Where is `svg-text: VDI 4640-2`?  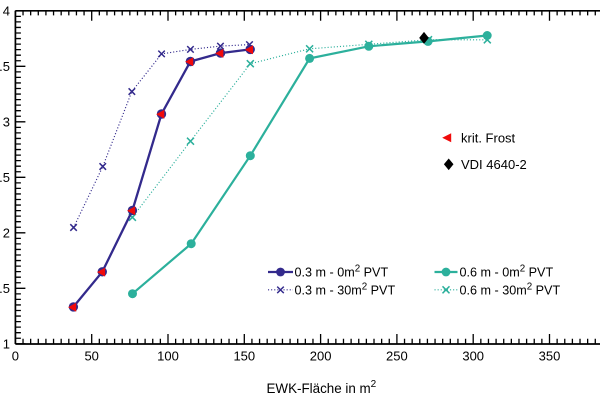
svg-text: VDI 4640-2 is located at coordinates (494, 164).